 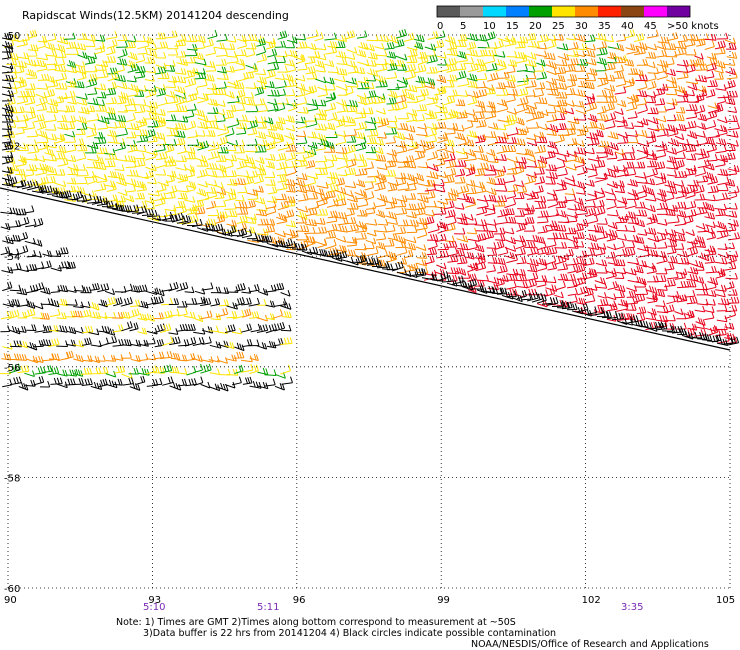 What do you see at coordinates (693, 26) in the screenshot?
I see `legend-label: >50 knots` at bounding box center [693, 26].